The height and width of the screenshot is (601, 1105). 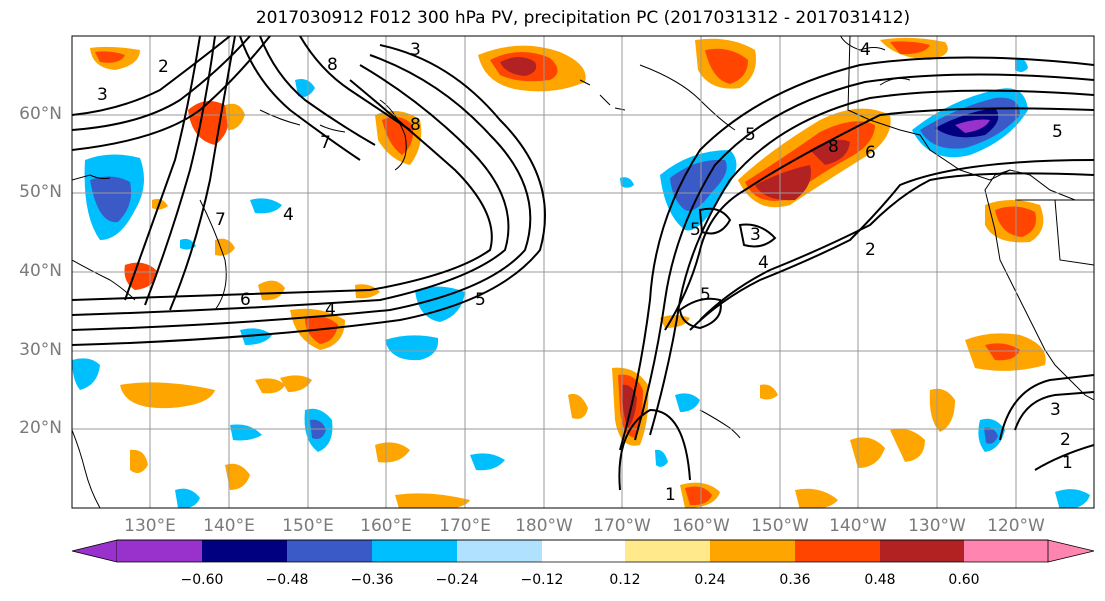 I want to click on colorbar-tick: −0.60, so click(x=202, y=580).